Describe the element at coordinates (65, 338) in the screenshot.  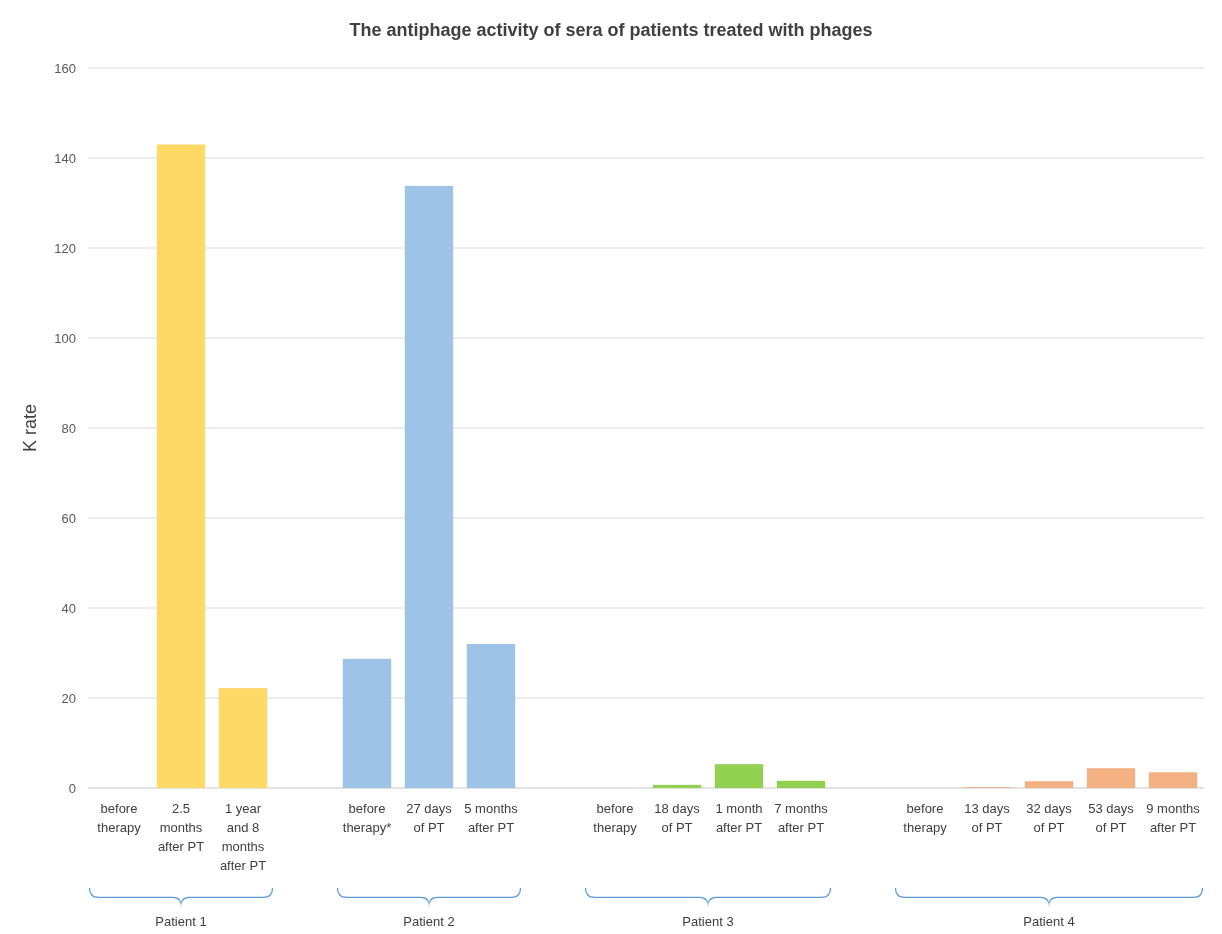
I see `y-tick-label: 100` at that location.